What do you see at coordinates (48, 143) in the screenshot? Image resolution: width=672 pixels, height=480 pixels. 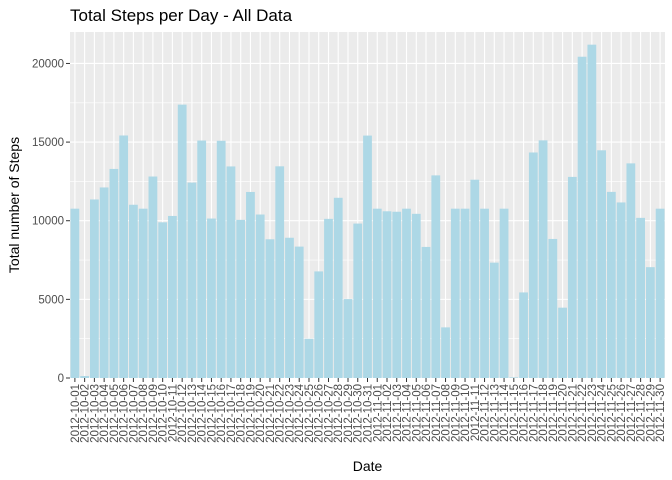 I see `y-tick-label: 15000` at bounding box center [48, 143].